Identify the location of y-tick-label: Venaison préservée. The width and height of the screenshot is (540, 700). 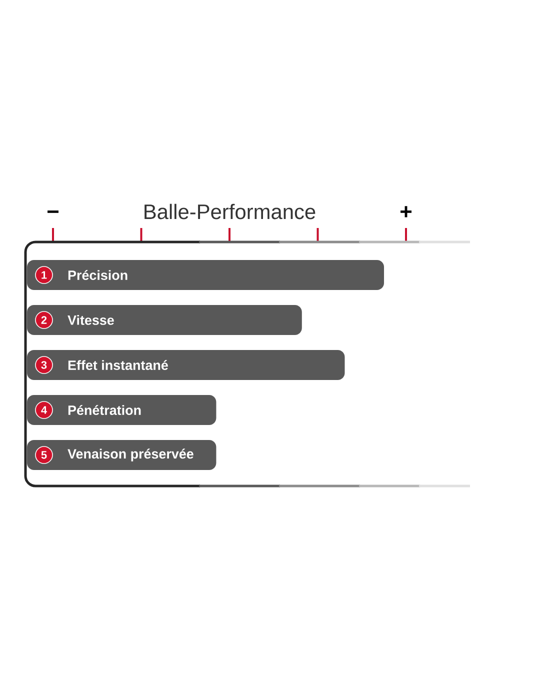
(131, 455).